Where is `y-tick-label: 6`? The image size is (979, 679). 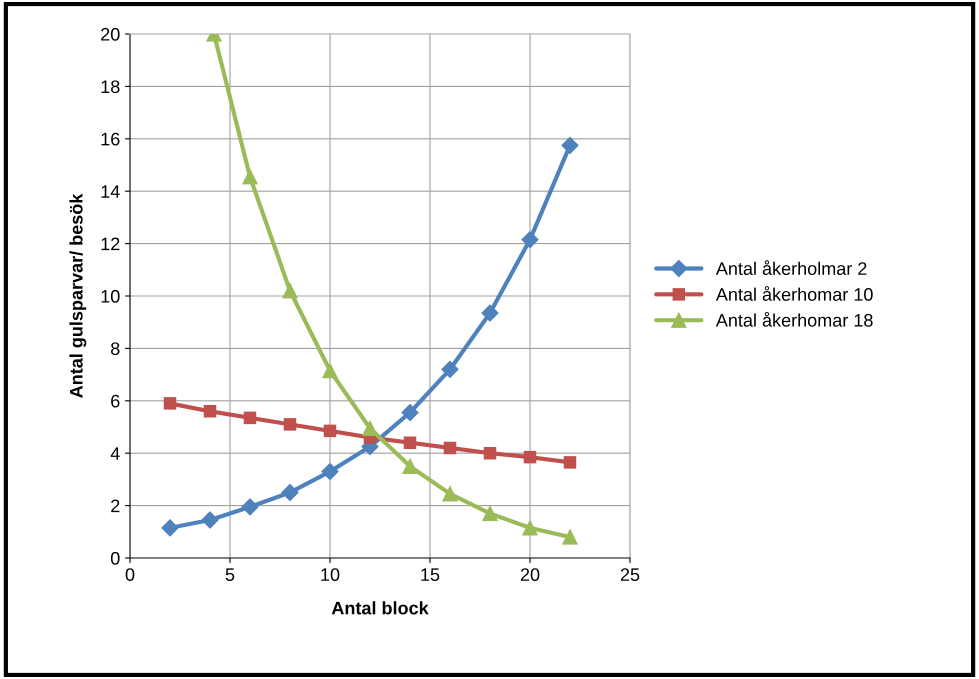 y-tick-label: 6 is located at coordinates (115, 401).